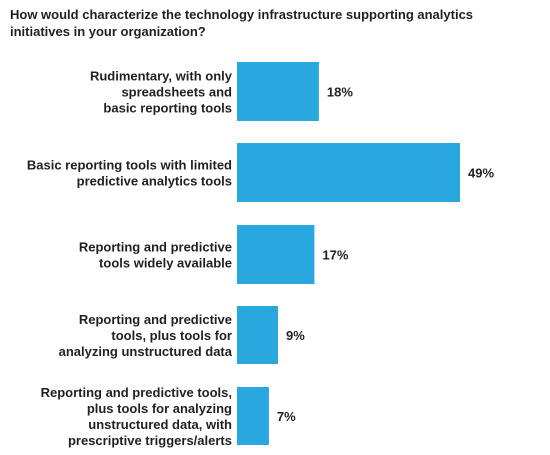 The width and height of the screenshot is (550, 455). Describe the element at coordinates (286, 416) in the screenshot. I see `value-label-5: 7%` at that location.